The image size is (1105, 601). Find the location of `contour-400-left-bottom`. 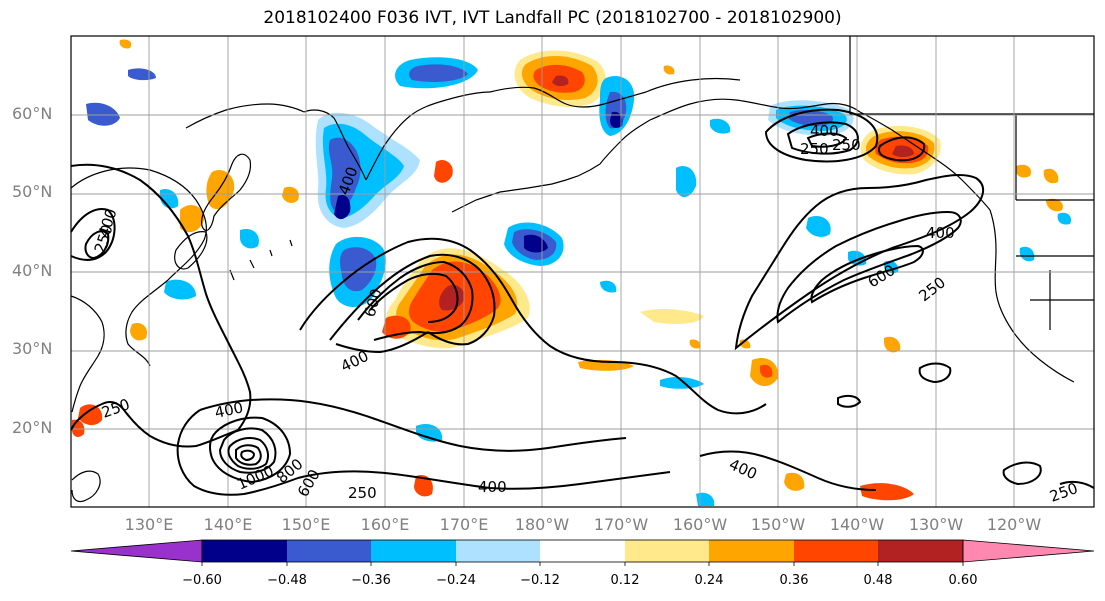

contour-400-left-bottom is located at coordinates (237, 452).